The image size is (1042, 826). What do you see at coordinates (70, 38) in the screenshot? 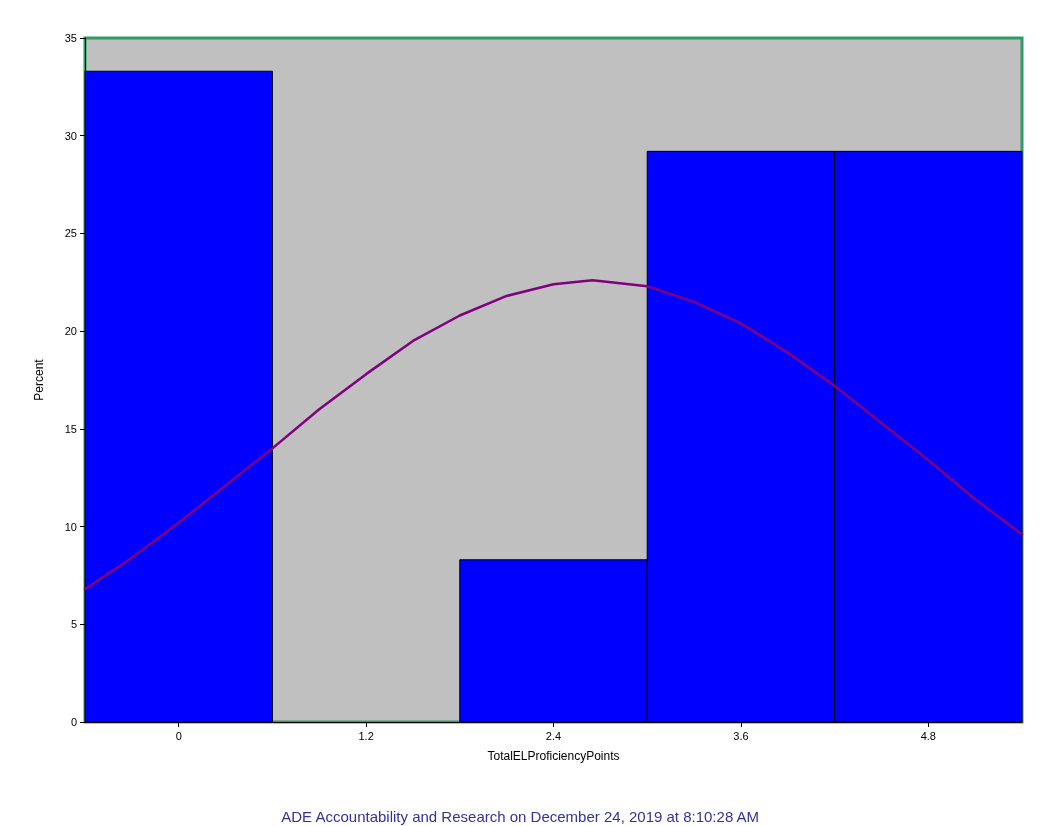
I see `y-tick-label: 35` at bounding box center [70, 38].